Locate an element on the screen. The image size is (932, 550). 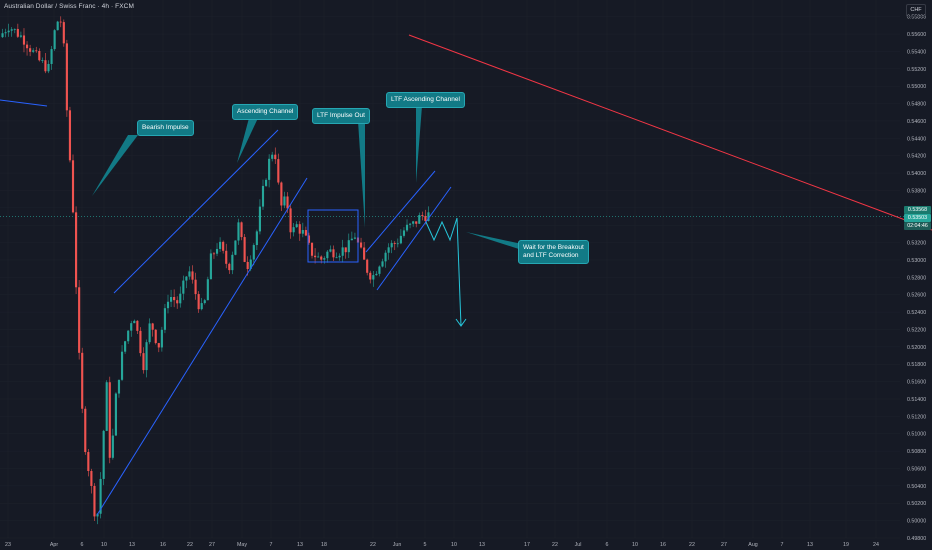
y-tick-label: 0.55400 is located at coordinates (916, 52).